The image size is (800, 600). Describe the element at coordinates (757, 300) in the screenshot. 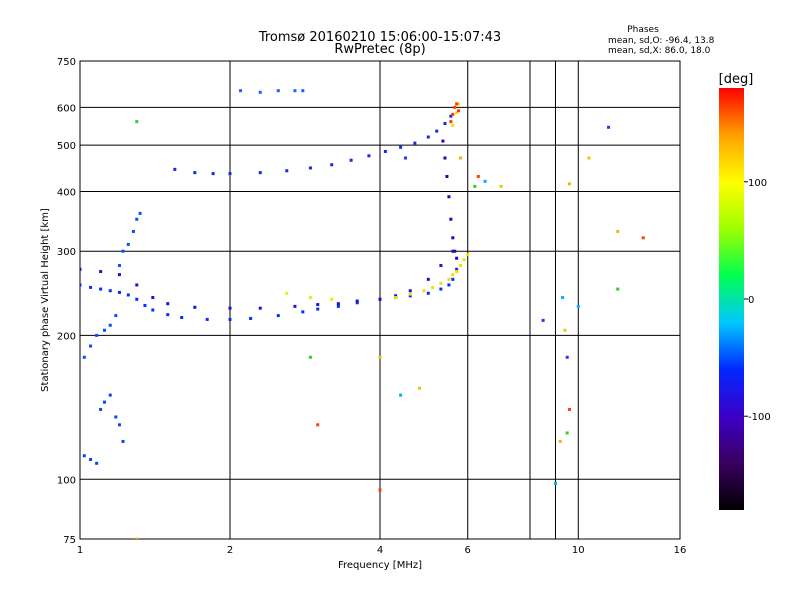

I see `colorbar-ticks: 100 0 -100` at that location.